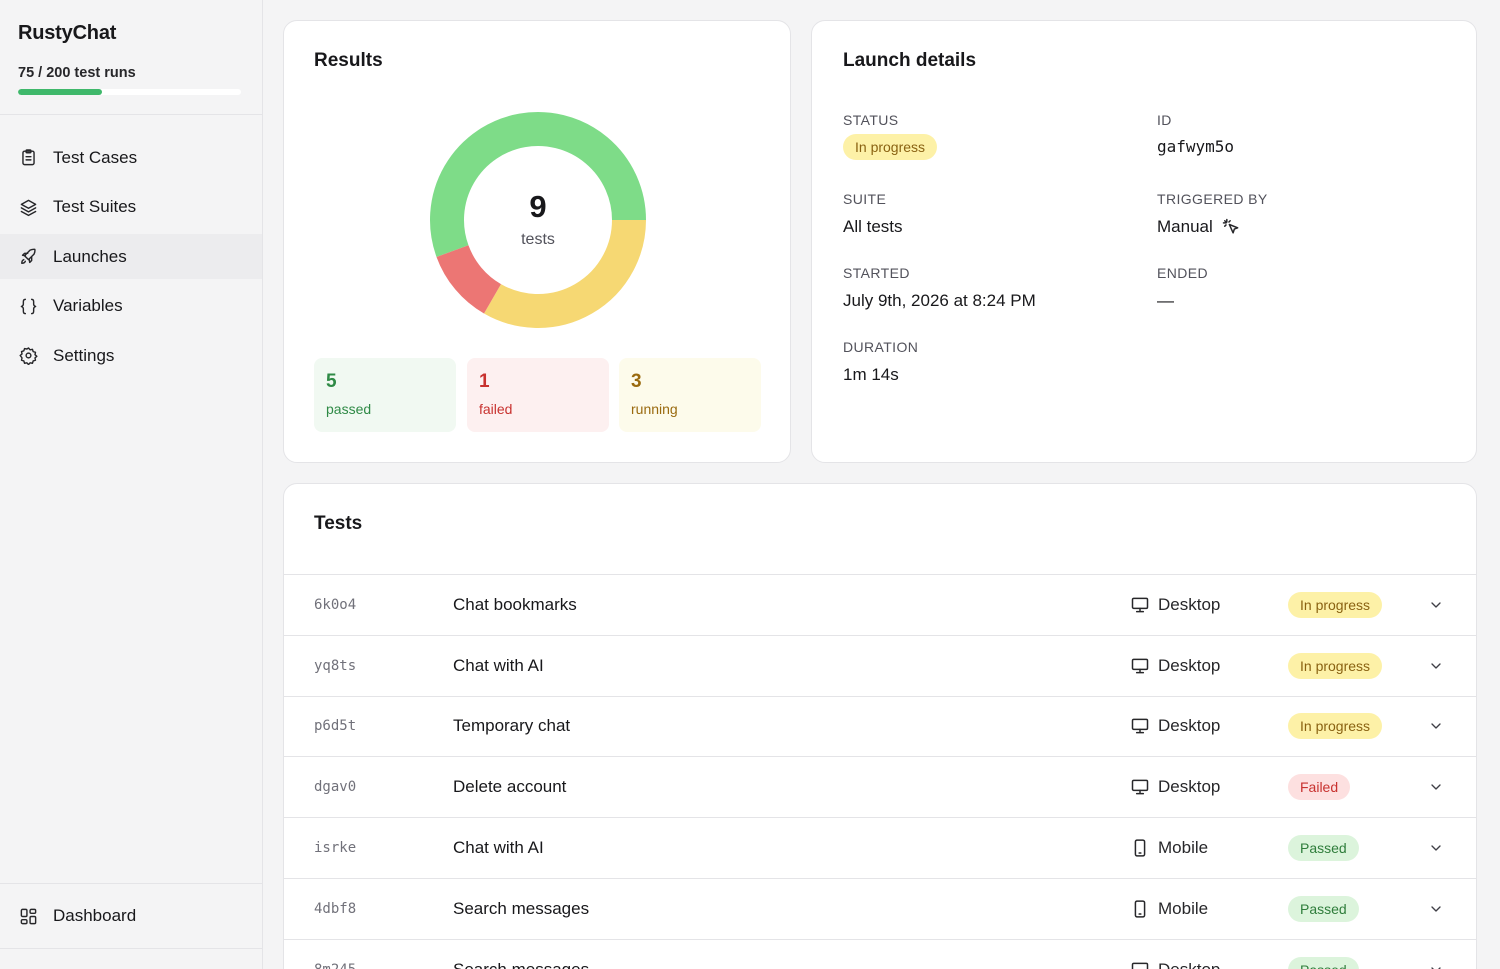  Describe the element at coordinates (131, 306) in the screenshot. I see `sidebar-item-variables: Variables` at that location.